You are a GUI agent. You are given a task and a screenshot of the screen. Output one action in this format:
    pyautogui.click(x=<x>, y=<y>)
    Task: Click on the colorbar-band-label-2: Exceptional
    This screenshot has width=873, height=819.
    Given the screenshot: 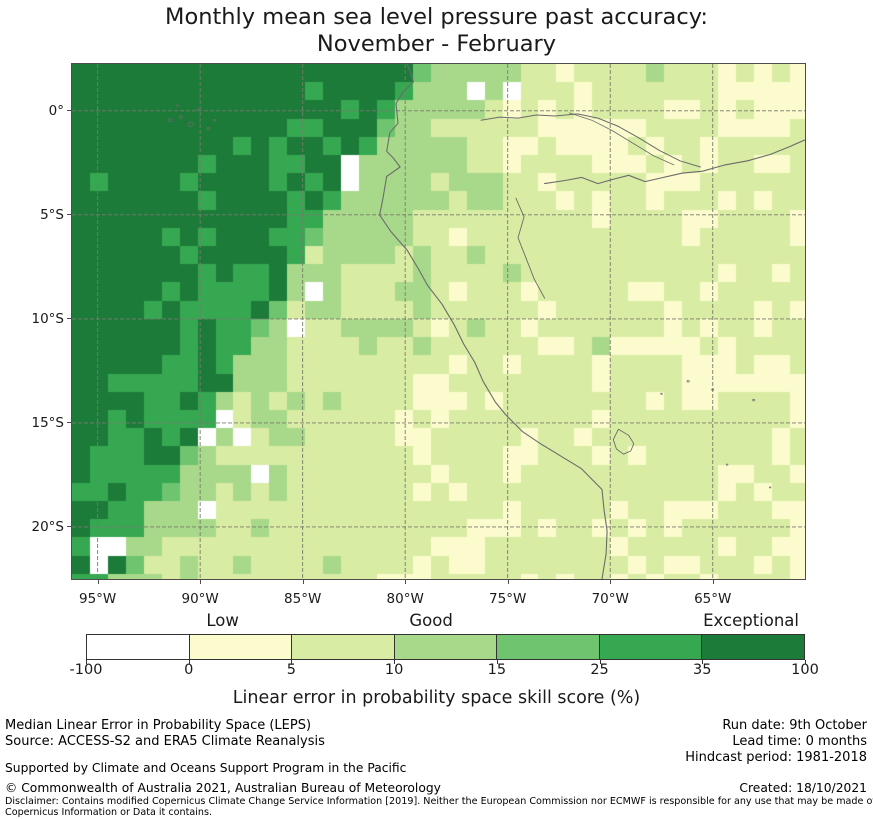 What is the action you would take?
    pyautogui.click(x=751, y=620)
    